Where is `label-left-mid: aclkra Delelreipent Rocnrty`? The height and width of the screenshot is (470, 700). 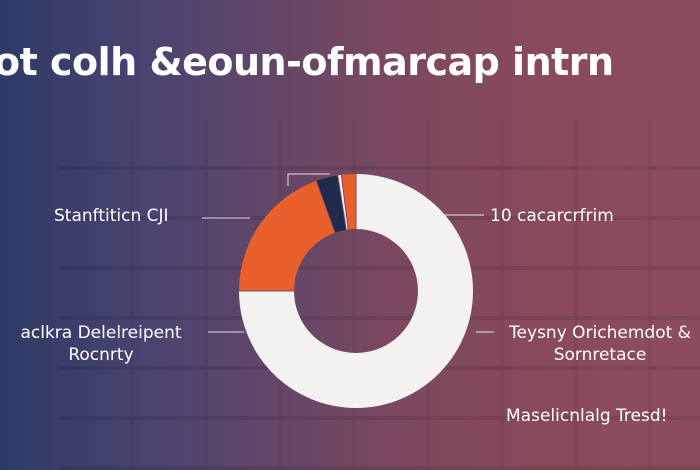
label-left-mid: aclkra Delelreipent Rocnrty is located at coordinates (103, 344).